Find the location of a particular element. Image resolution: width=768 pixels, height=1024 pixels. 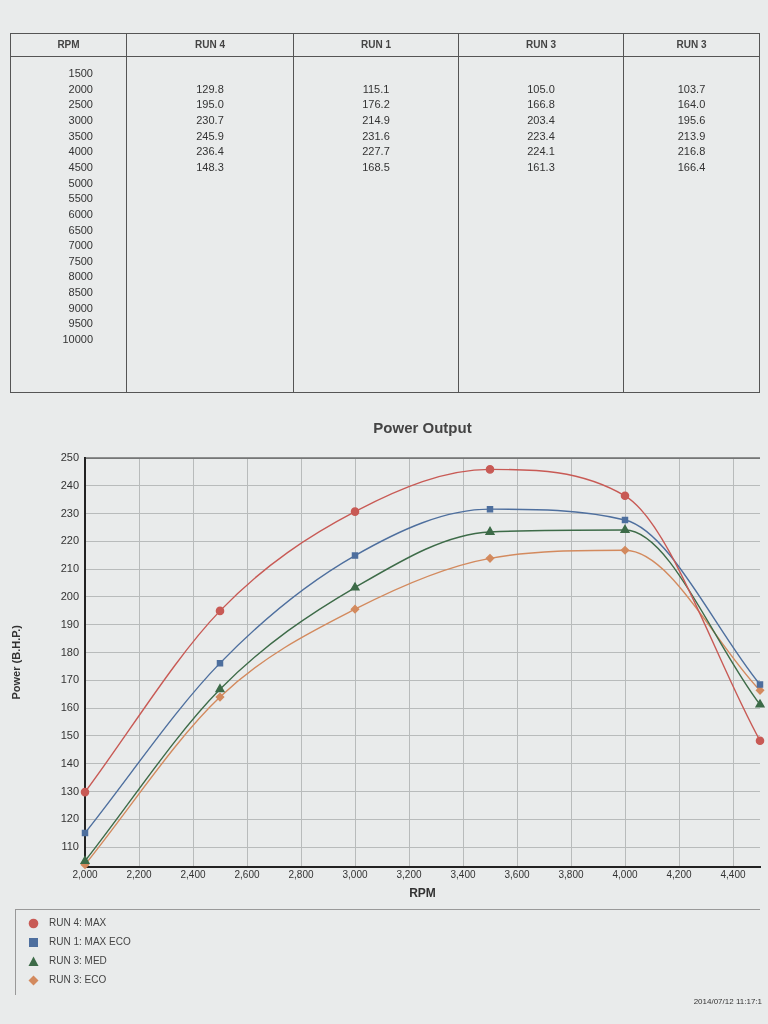

y-tick-label: 110 is located at coordinates (70, 846).